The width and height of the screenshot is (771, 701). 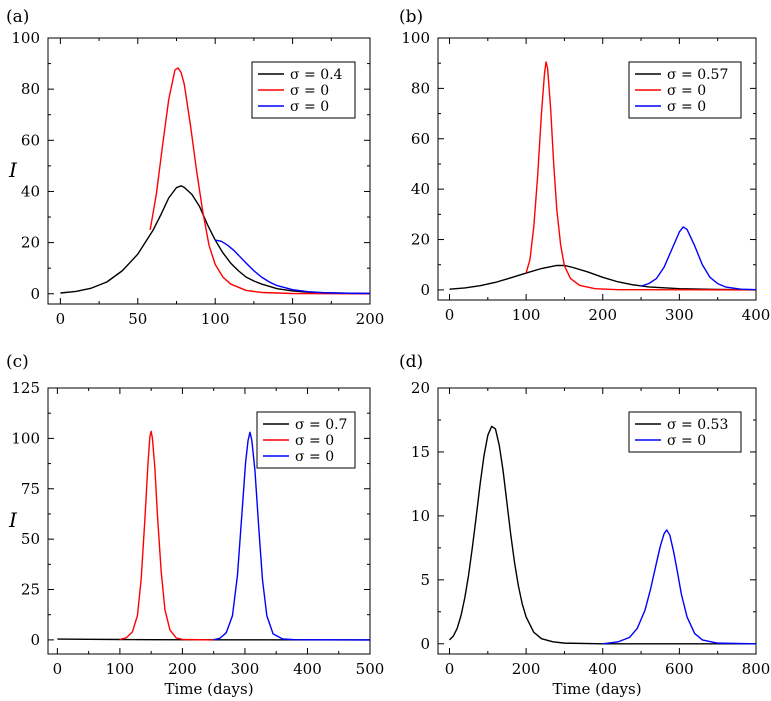 I want to click on legend: σ = 0.57σ = 0σ = 0, so click(x=685, y=90).